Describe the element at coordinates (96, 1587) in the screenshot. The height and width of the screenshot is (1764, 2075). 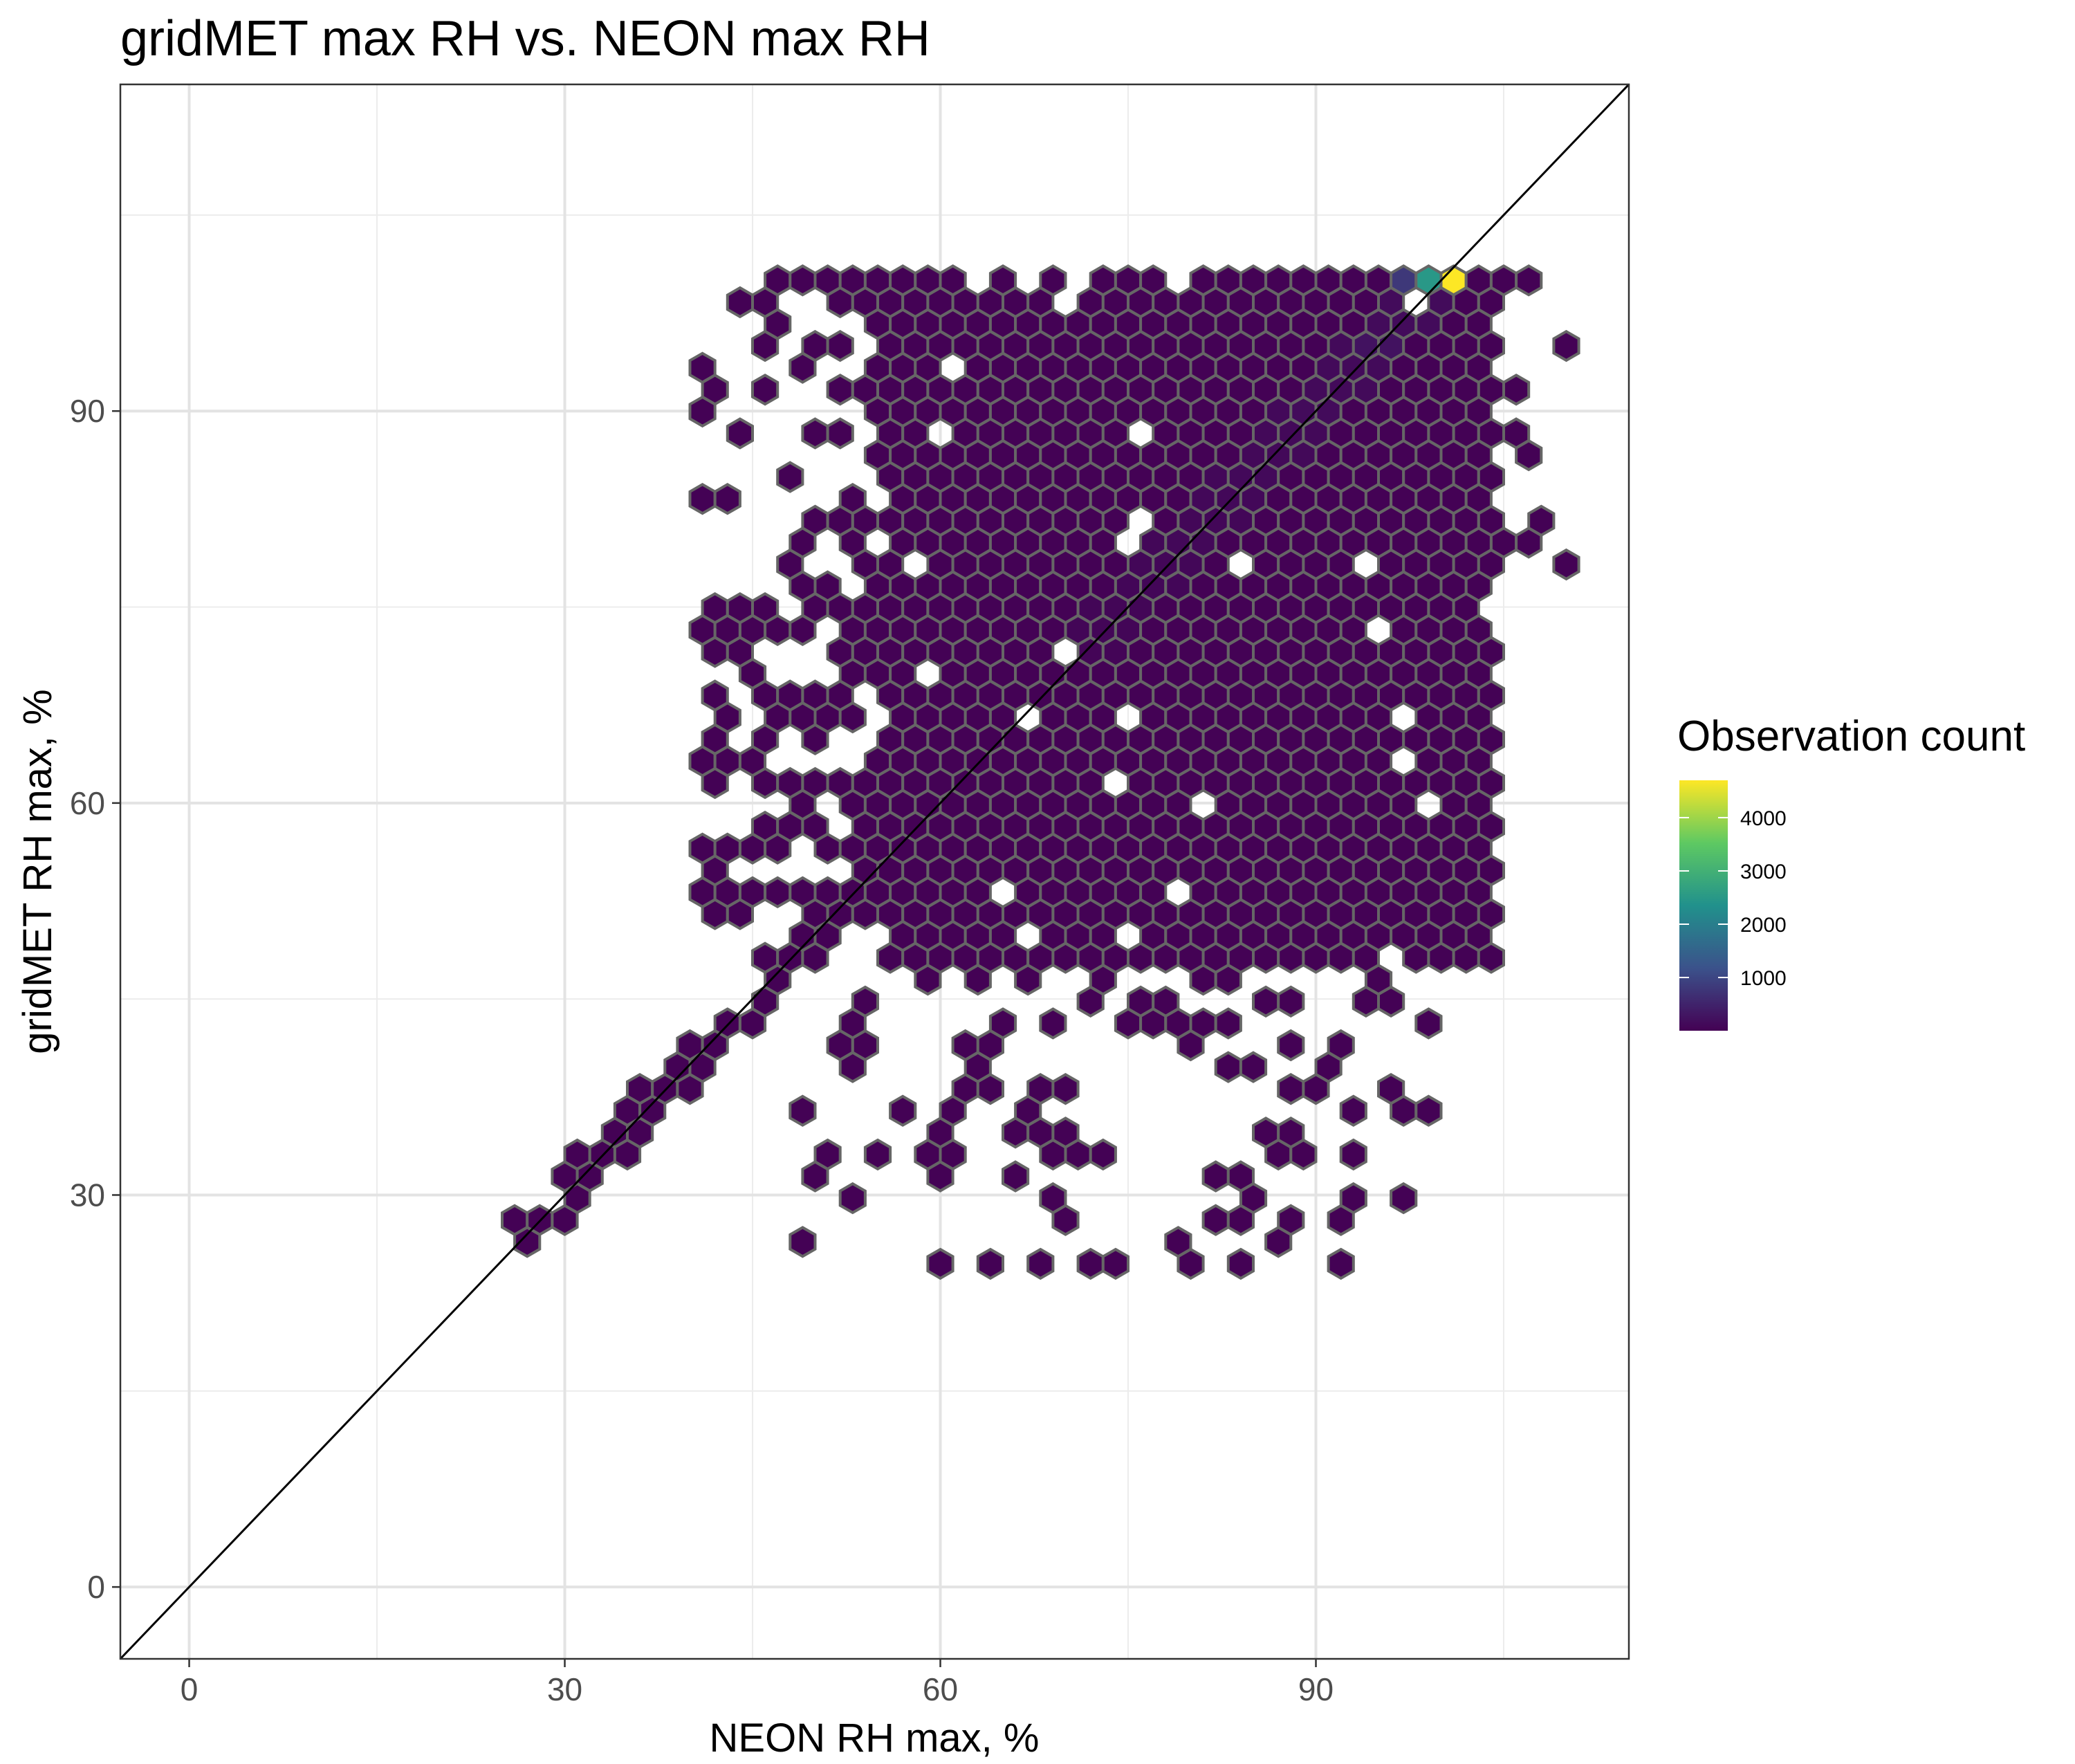
I see `y-tick-label: 0` at that location.